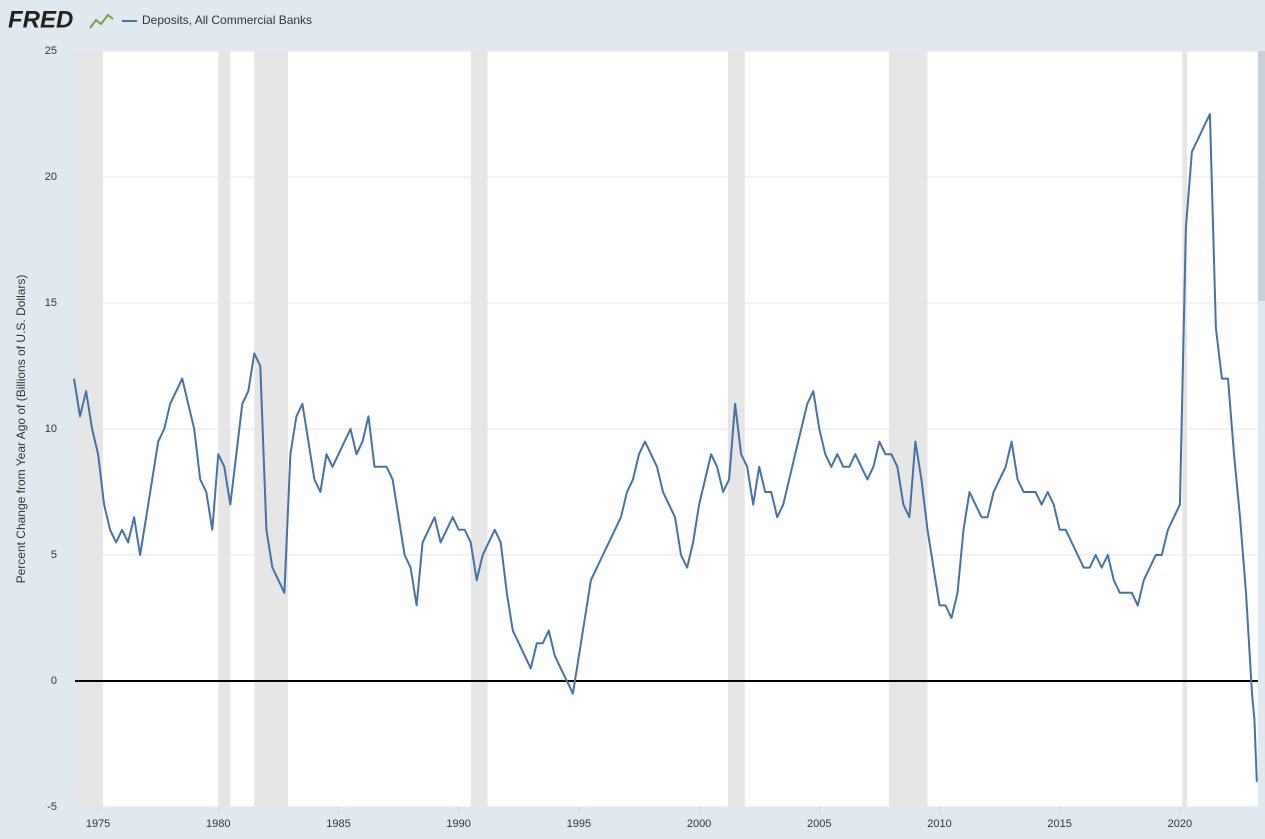 The image size is (1265, 839). Describe the element at coordinates (54, 681) in the screenshot. I see `y-tick-label: 0` at that location.